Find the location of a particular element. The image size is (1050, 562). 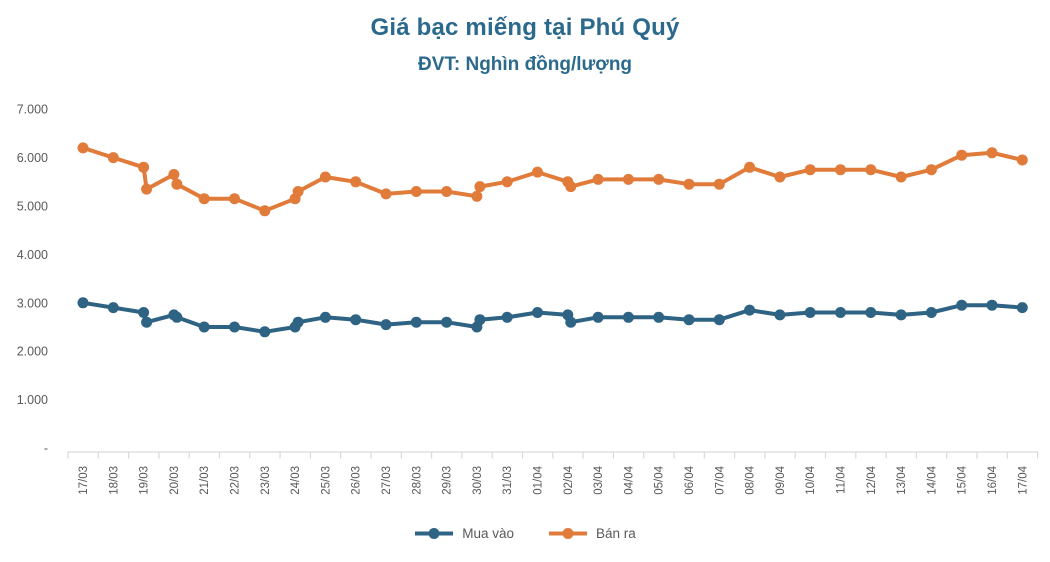

x-axis-tick-label: 12/04 is located at coordinates (872, 479).